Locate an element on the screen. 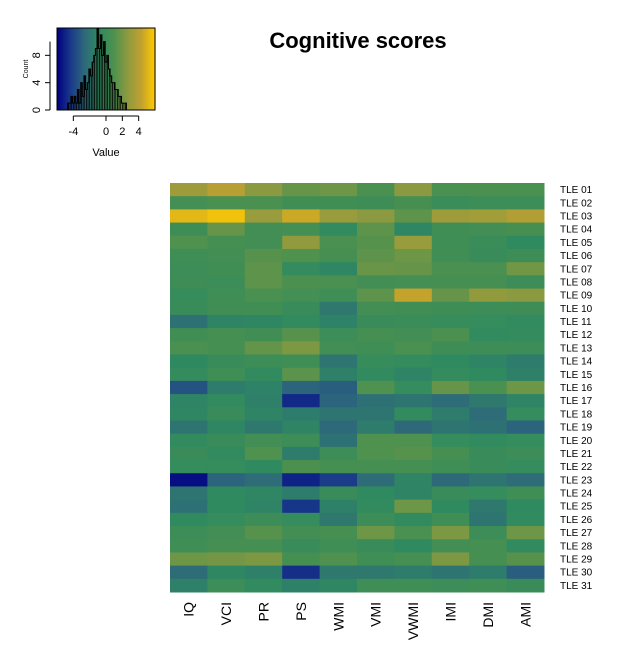 This screenshot has height=672, width=624. row-label: TLE 03 is located at coordinates (576, 216).